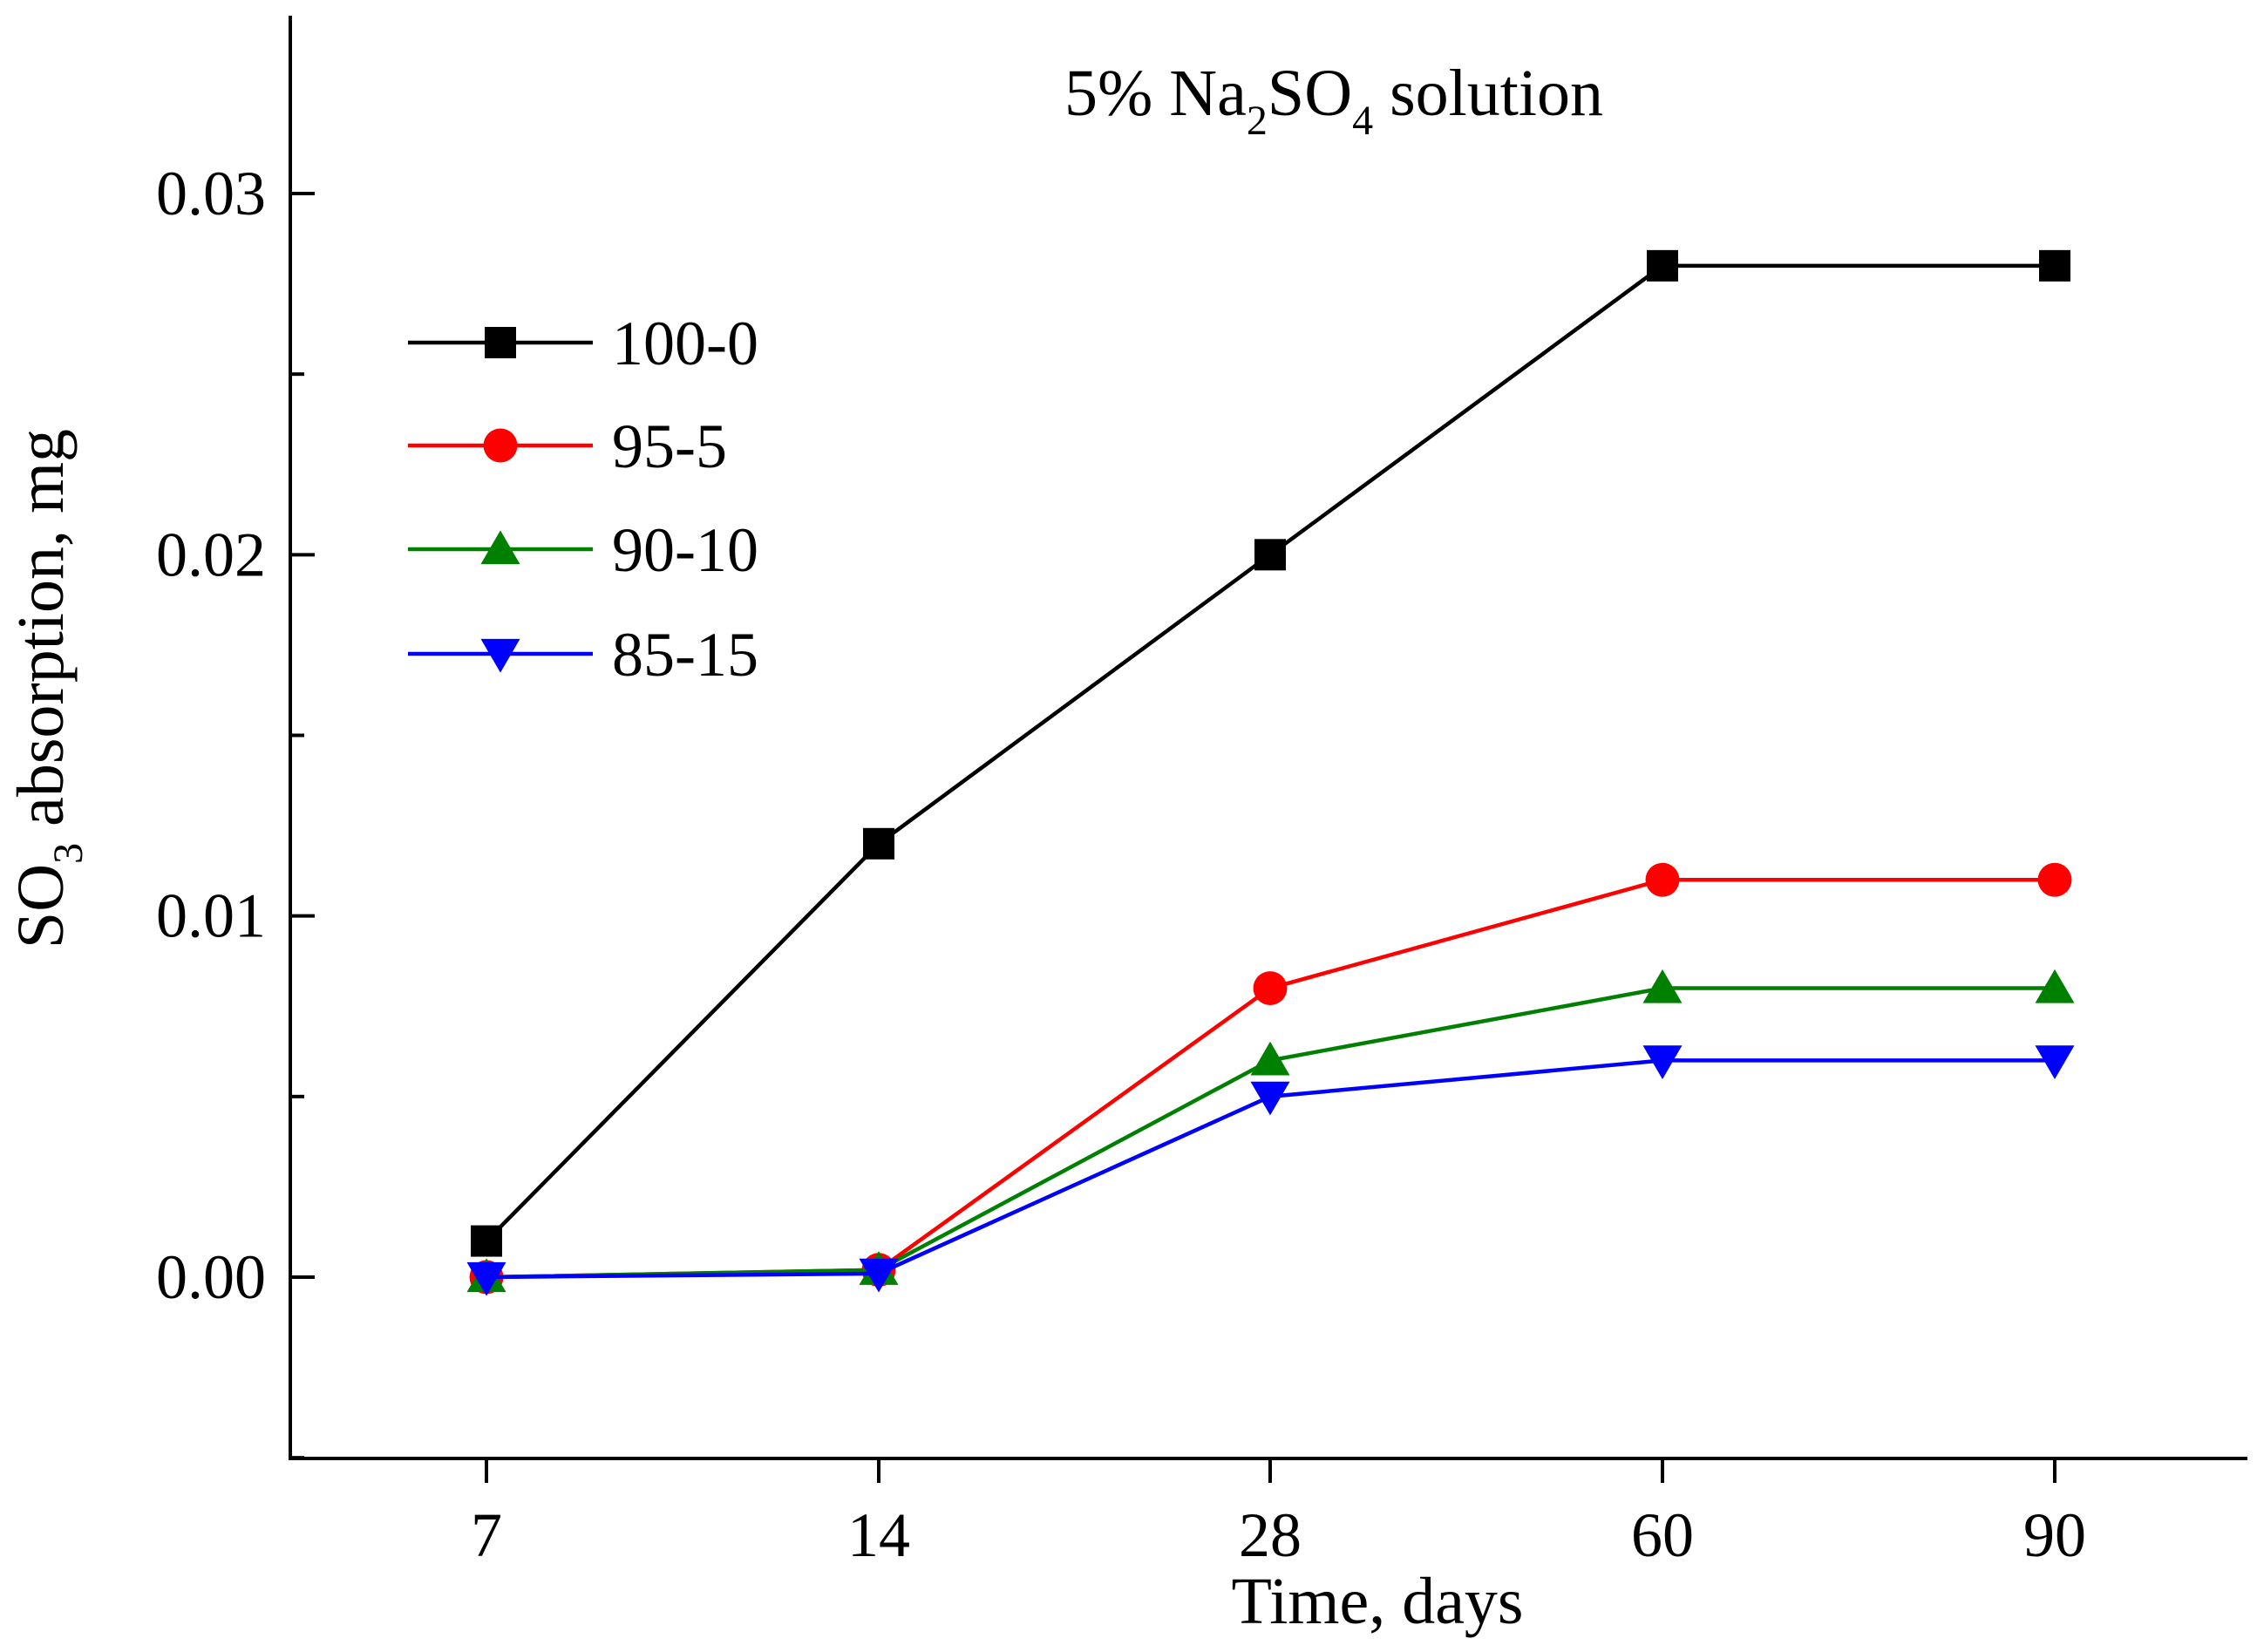  Describe the element at coordinates (2054, 1535) in the screenshot. I see `x-tick-label: 90` at that location.